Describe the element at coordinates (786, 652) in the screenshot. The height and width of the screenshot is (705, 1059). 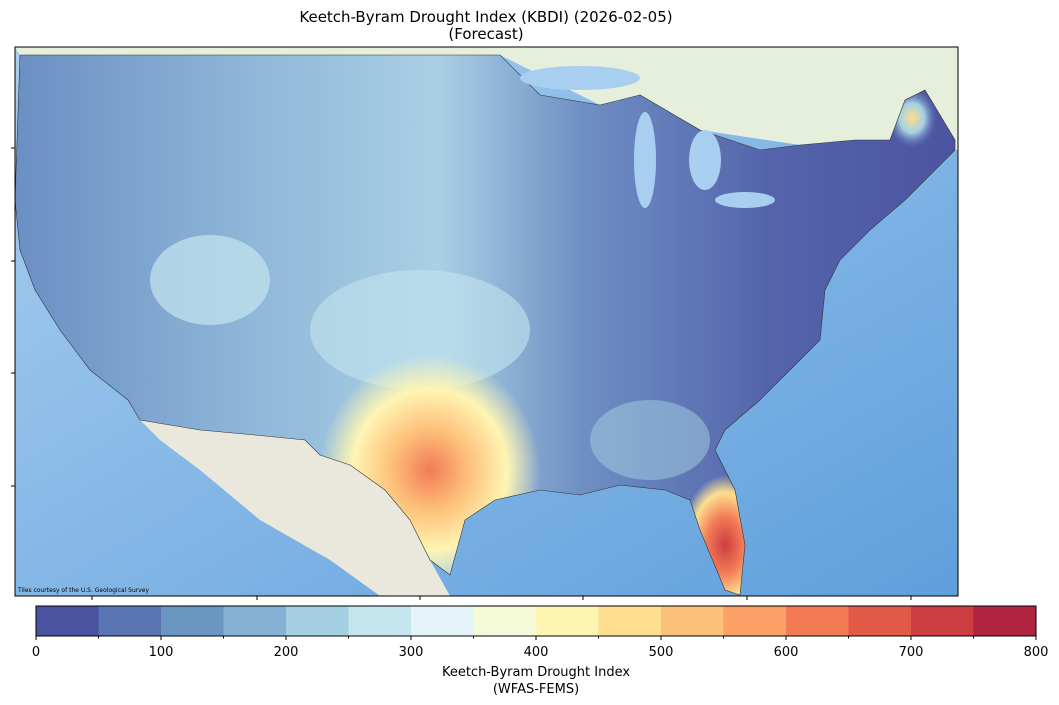
I see `colorbar-tick-label: 600` at that location.